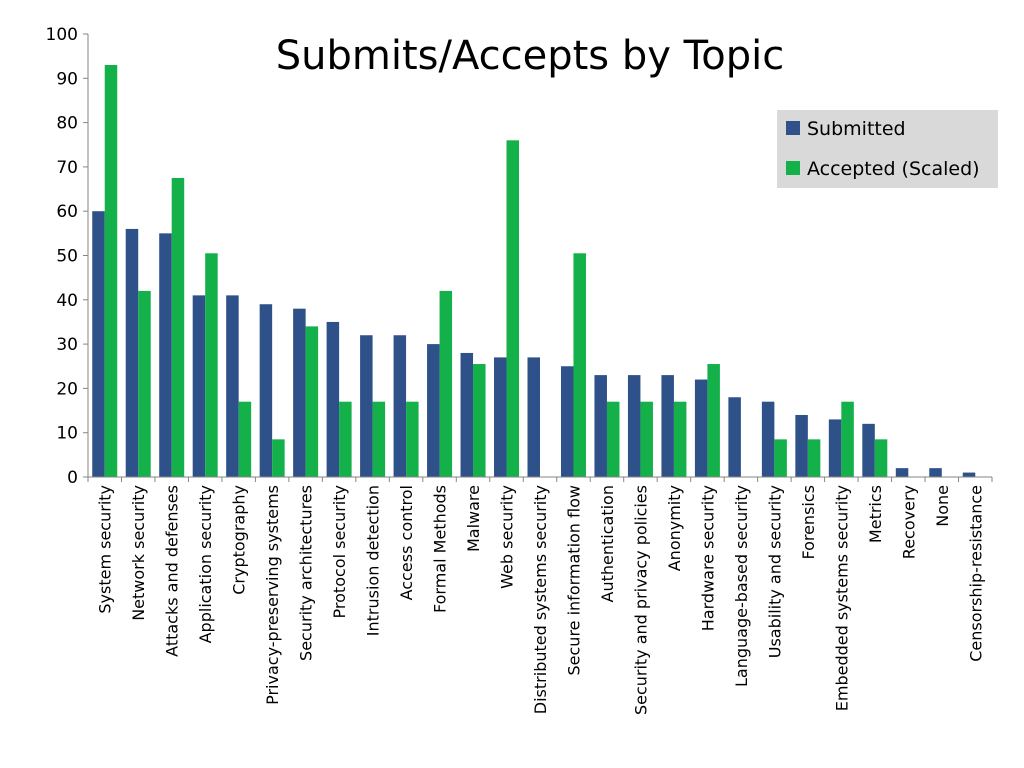 This screenshot has height=768, width=1024. What do you see at coordinates (67, 79) in the screenshot?
I see `y-tick-label: 90` at bounding box center [67, 79].